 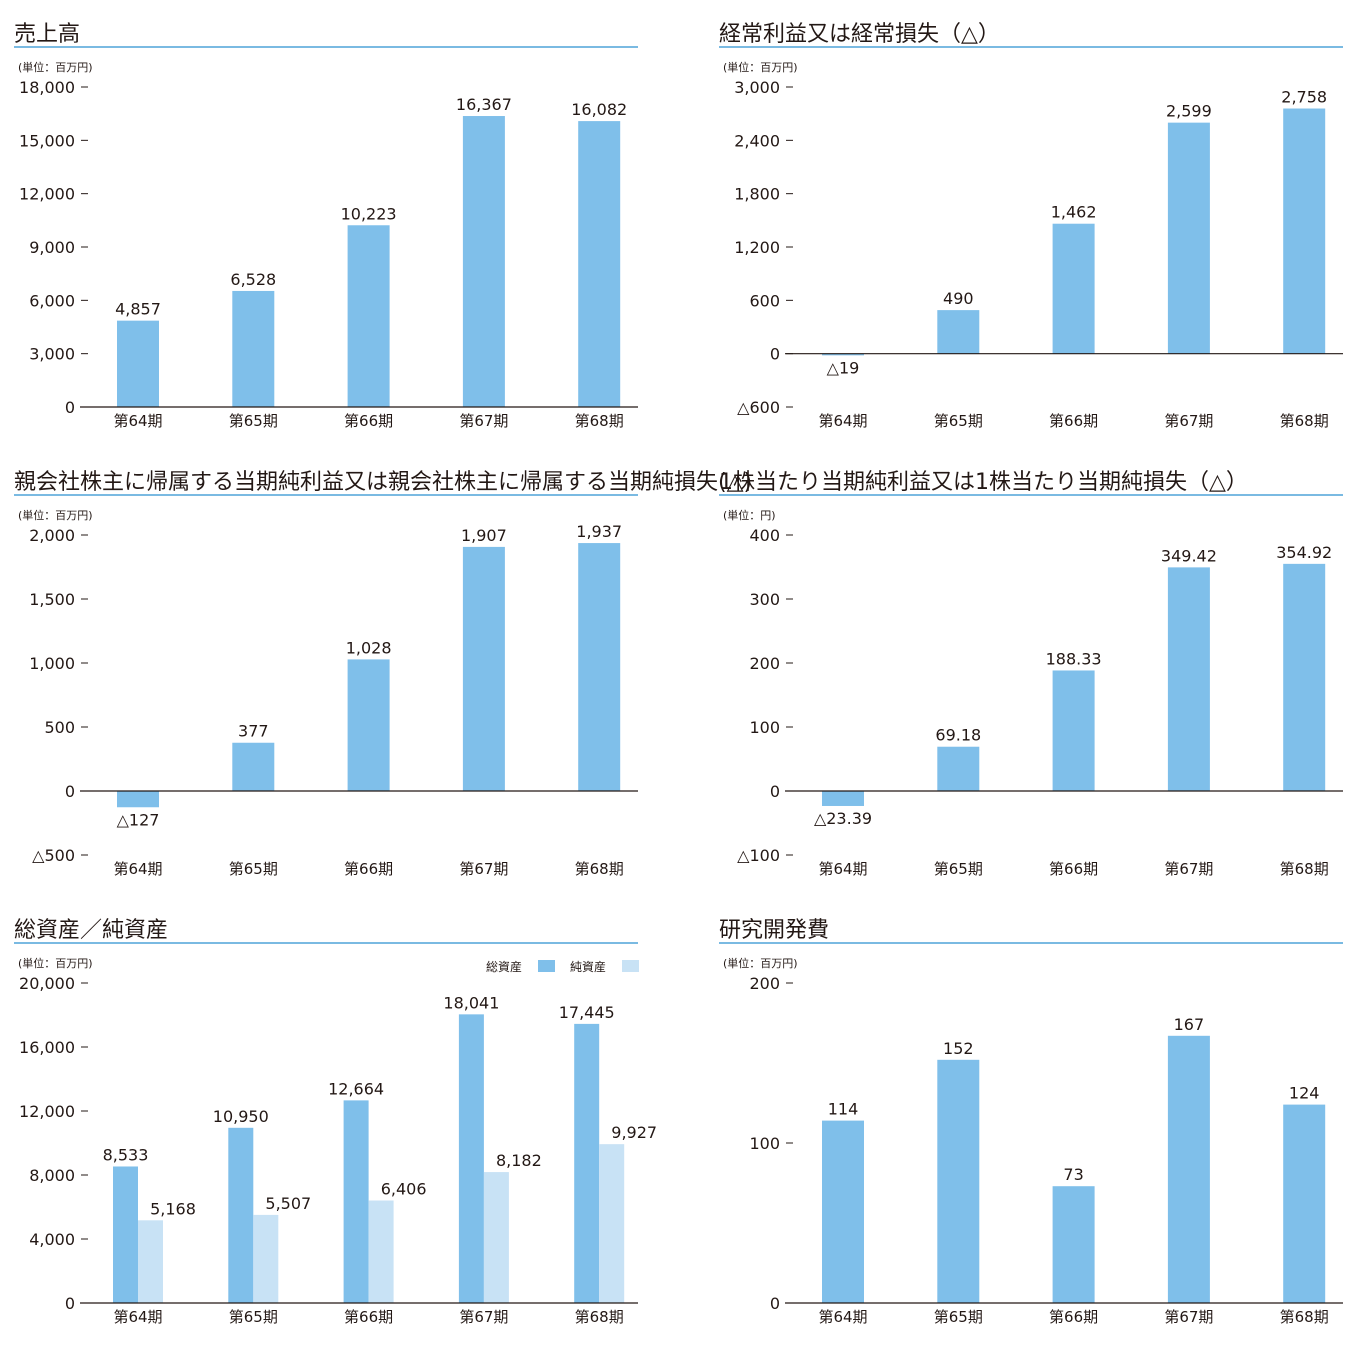 I want to click on data-label: 1,907, so click(x=484, y=535).